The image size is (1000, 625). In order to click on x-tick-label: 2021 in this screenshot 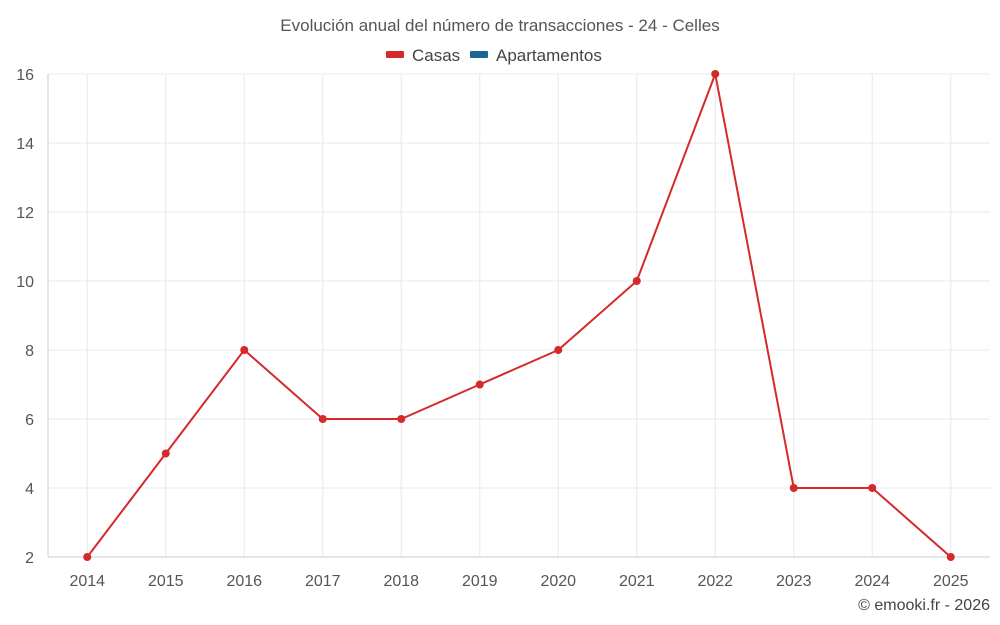, I will do `click(637, 581)`.